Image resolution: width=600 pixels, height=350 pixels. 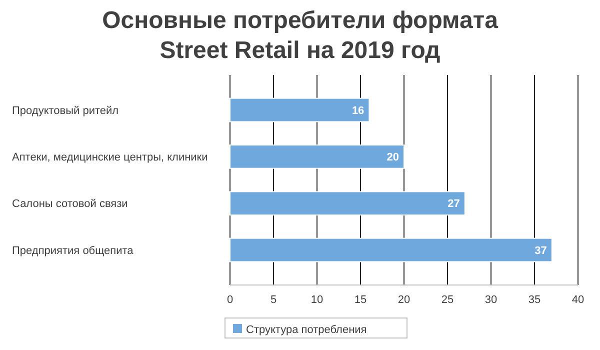 What do you see at coordinates (491, 300) in the screenshot?
I see `x-tick-label: 30` at bounding box center [491, 300].